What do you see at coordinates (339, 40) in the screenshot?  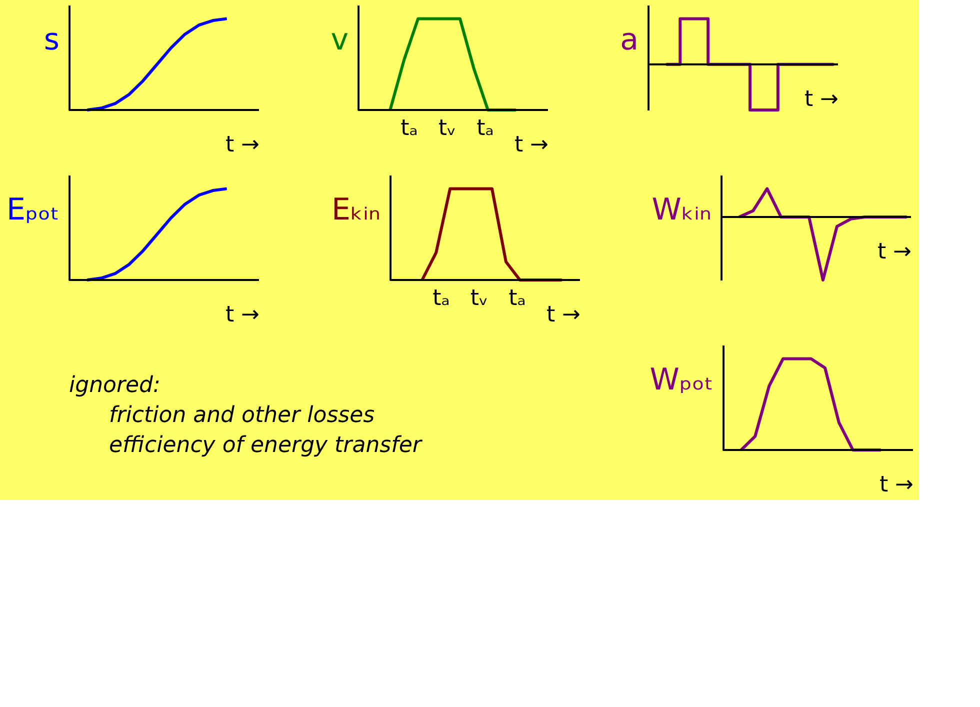 I see `y-axis-title: v` at bounding box center [339, 40].